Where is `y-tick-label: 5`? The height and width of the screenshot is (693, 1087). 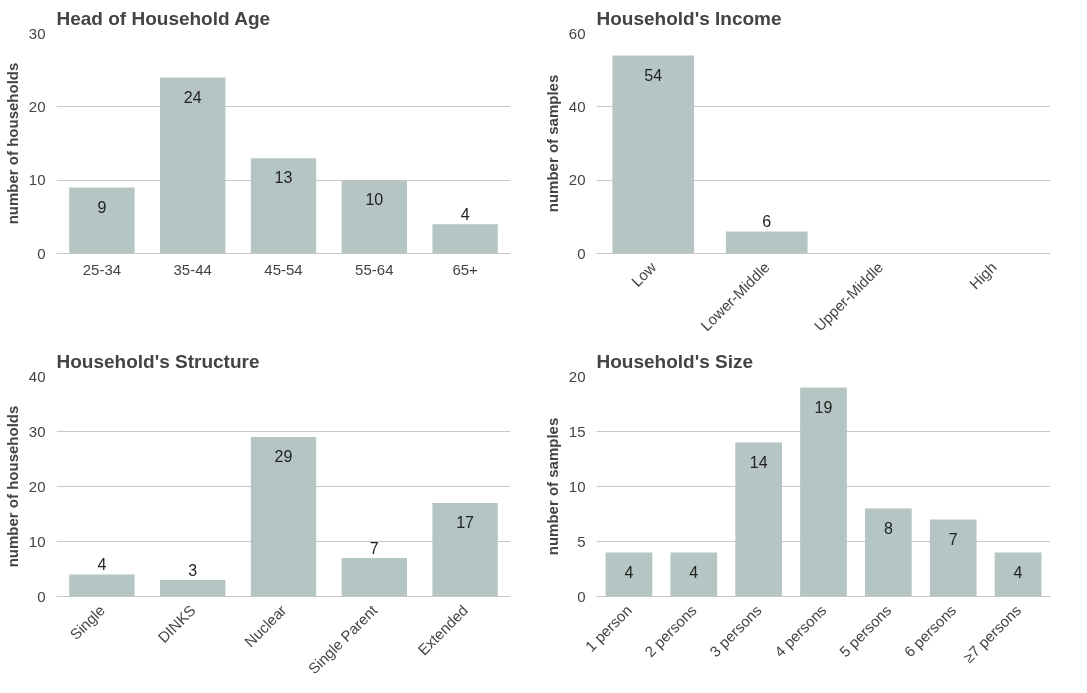 y-tick-label: 5 is located at coordinates (581, 541).